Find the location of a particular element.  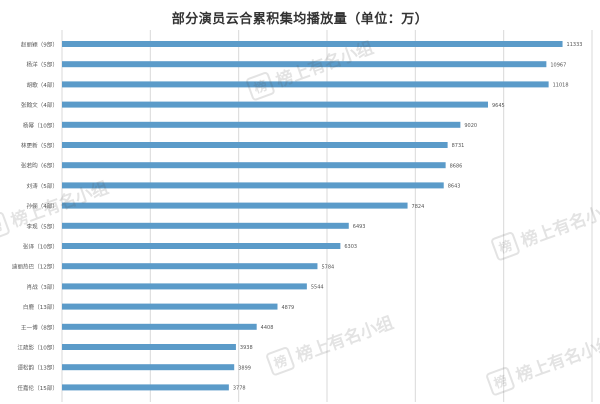

category-label: 张译（10部） is located at coordinates (40, 247).